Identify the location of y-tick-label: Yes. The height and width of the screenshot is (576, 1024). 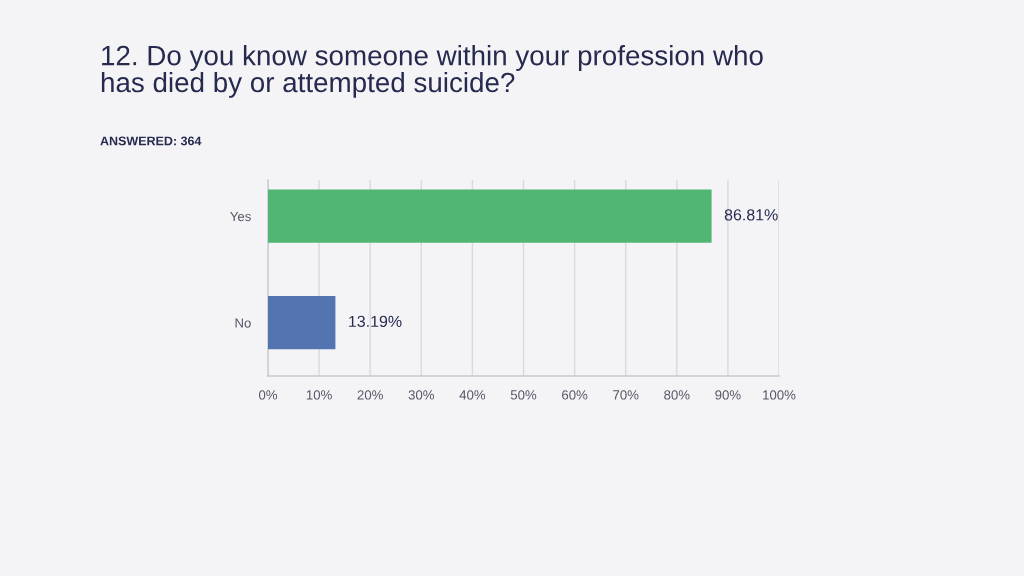
(240, 216).